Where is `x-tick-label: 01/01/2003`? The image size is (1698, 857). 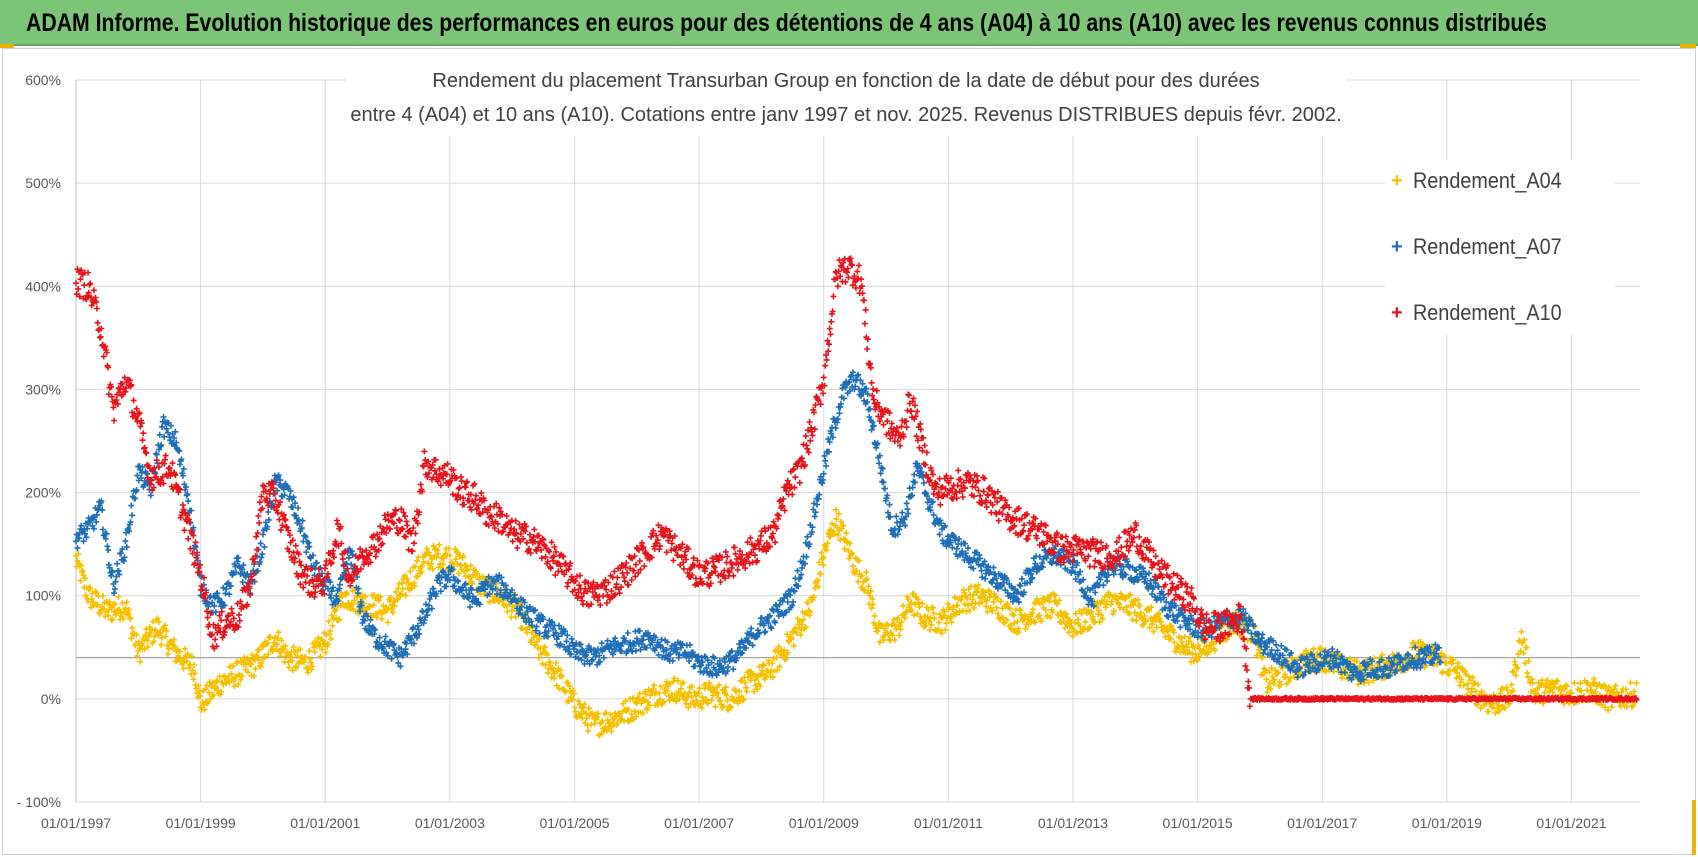
x-tick-label: 01/01/2003 is located at coordinates (450, 823).